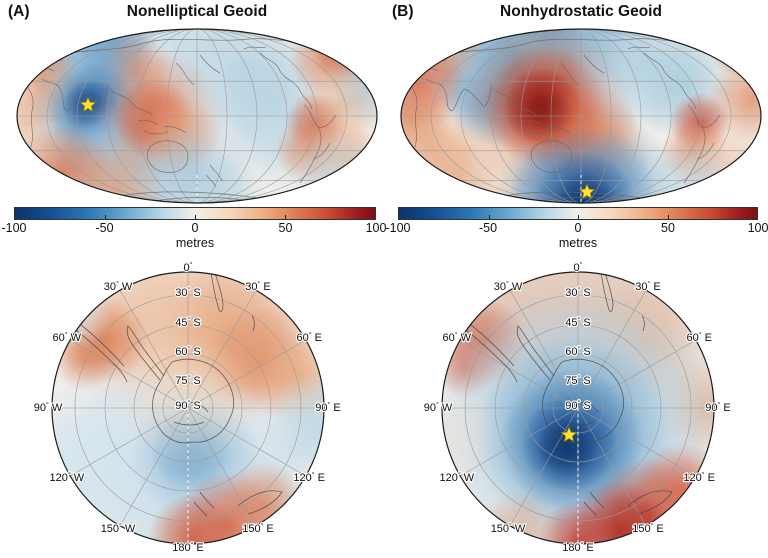  Describe the element at coordinates (19, 11) in the screenshot. I see `panel-a-label: (A)` at that location.